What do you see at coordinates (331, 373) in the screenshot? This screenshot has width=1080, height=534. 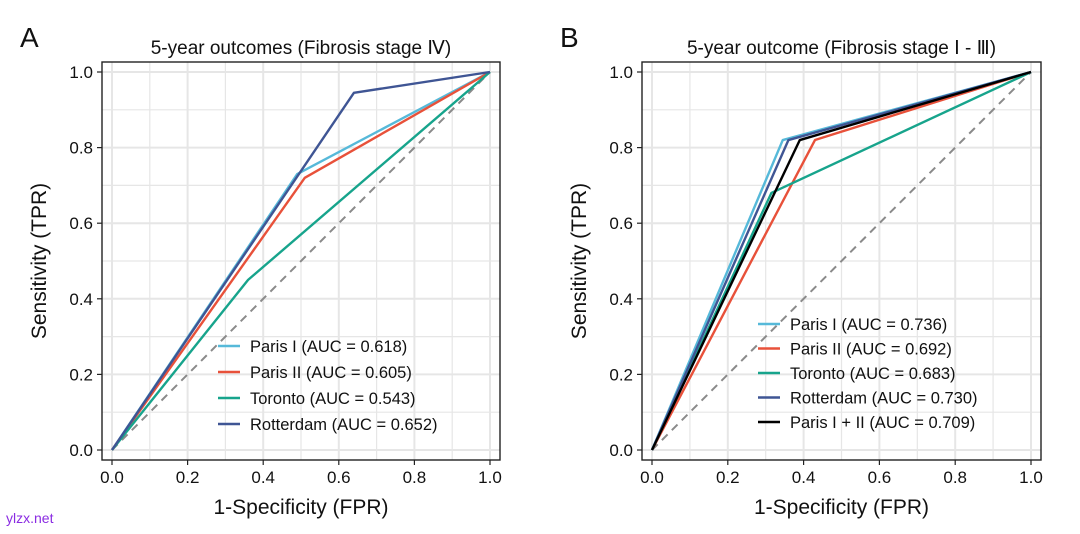 I see `legend-entry: Paris II (AUC = 0.605)` at bounding box center [331, 373].